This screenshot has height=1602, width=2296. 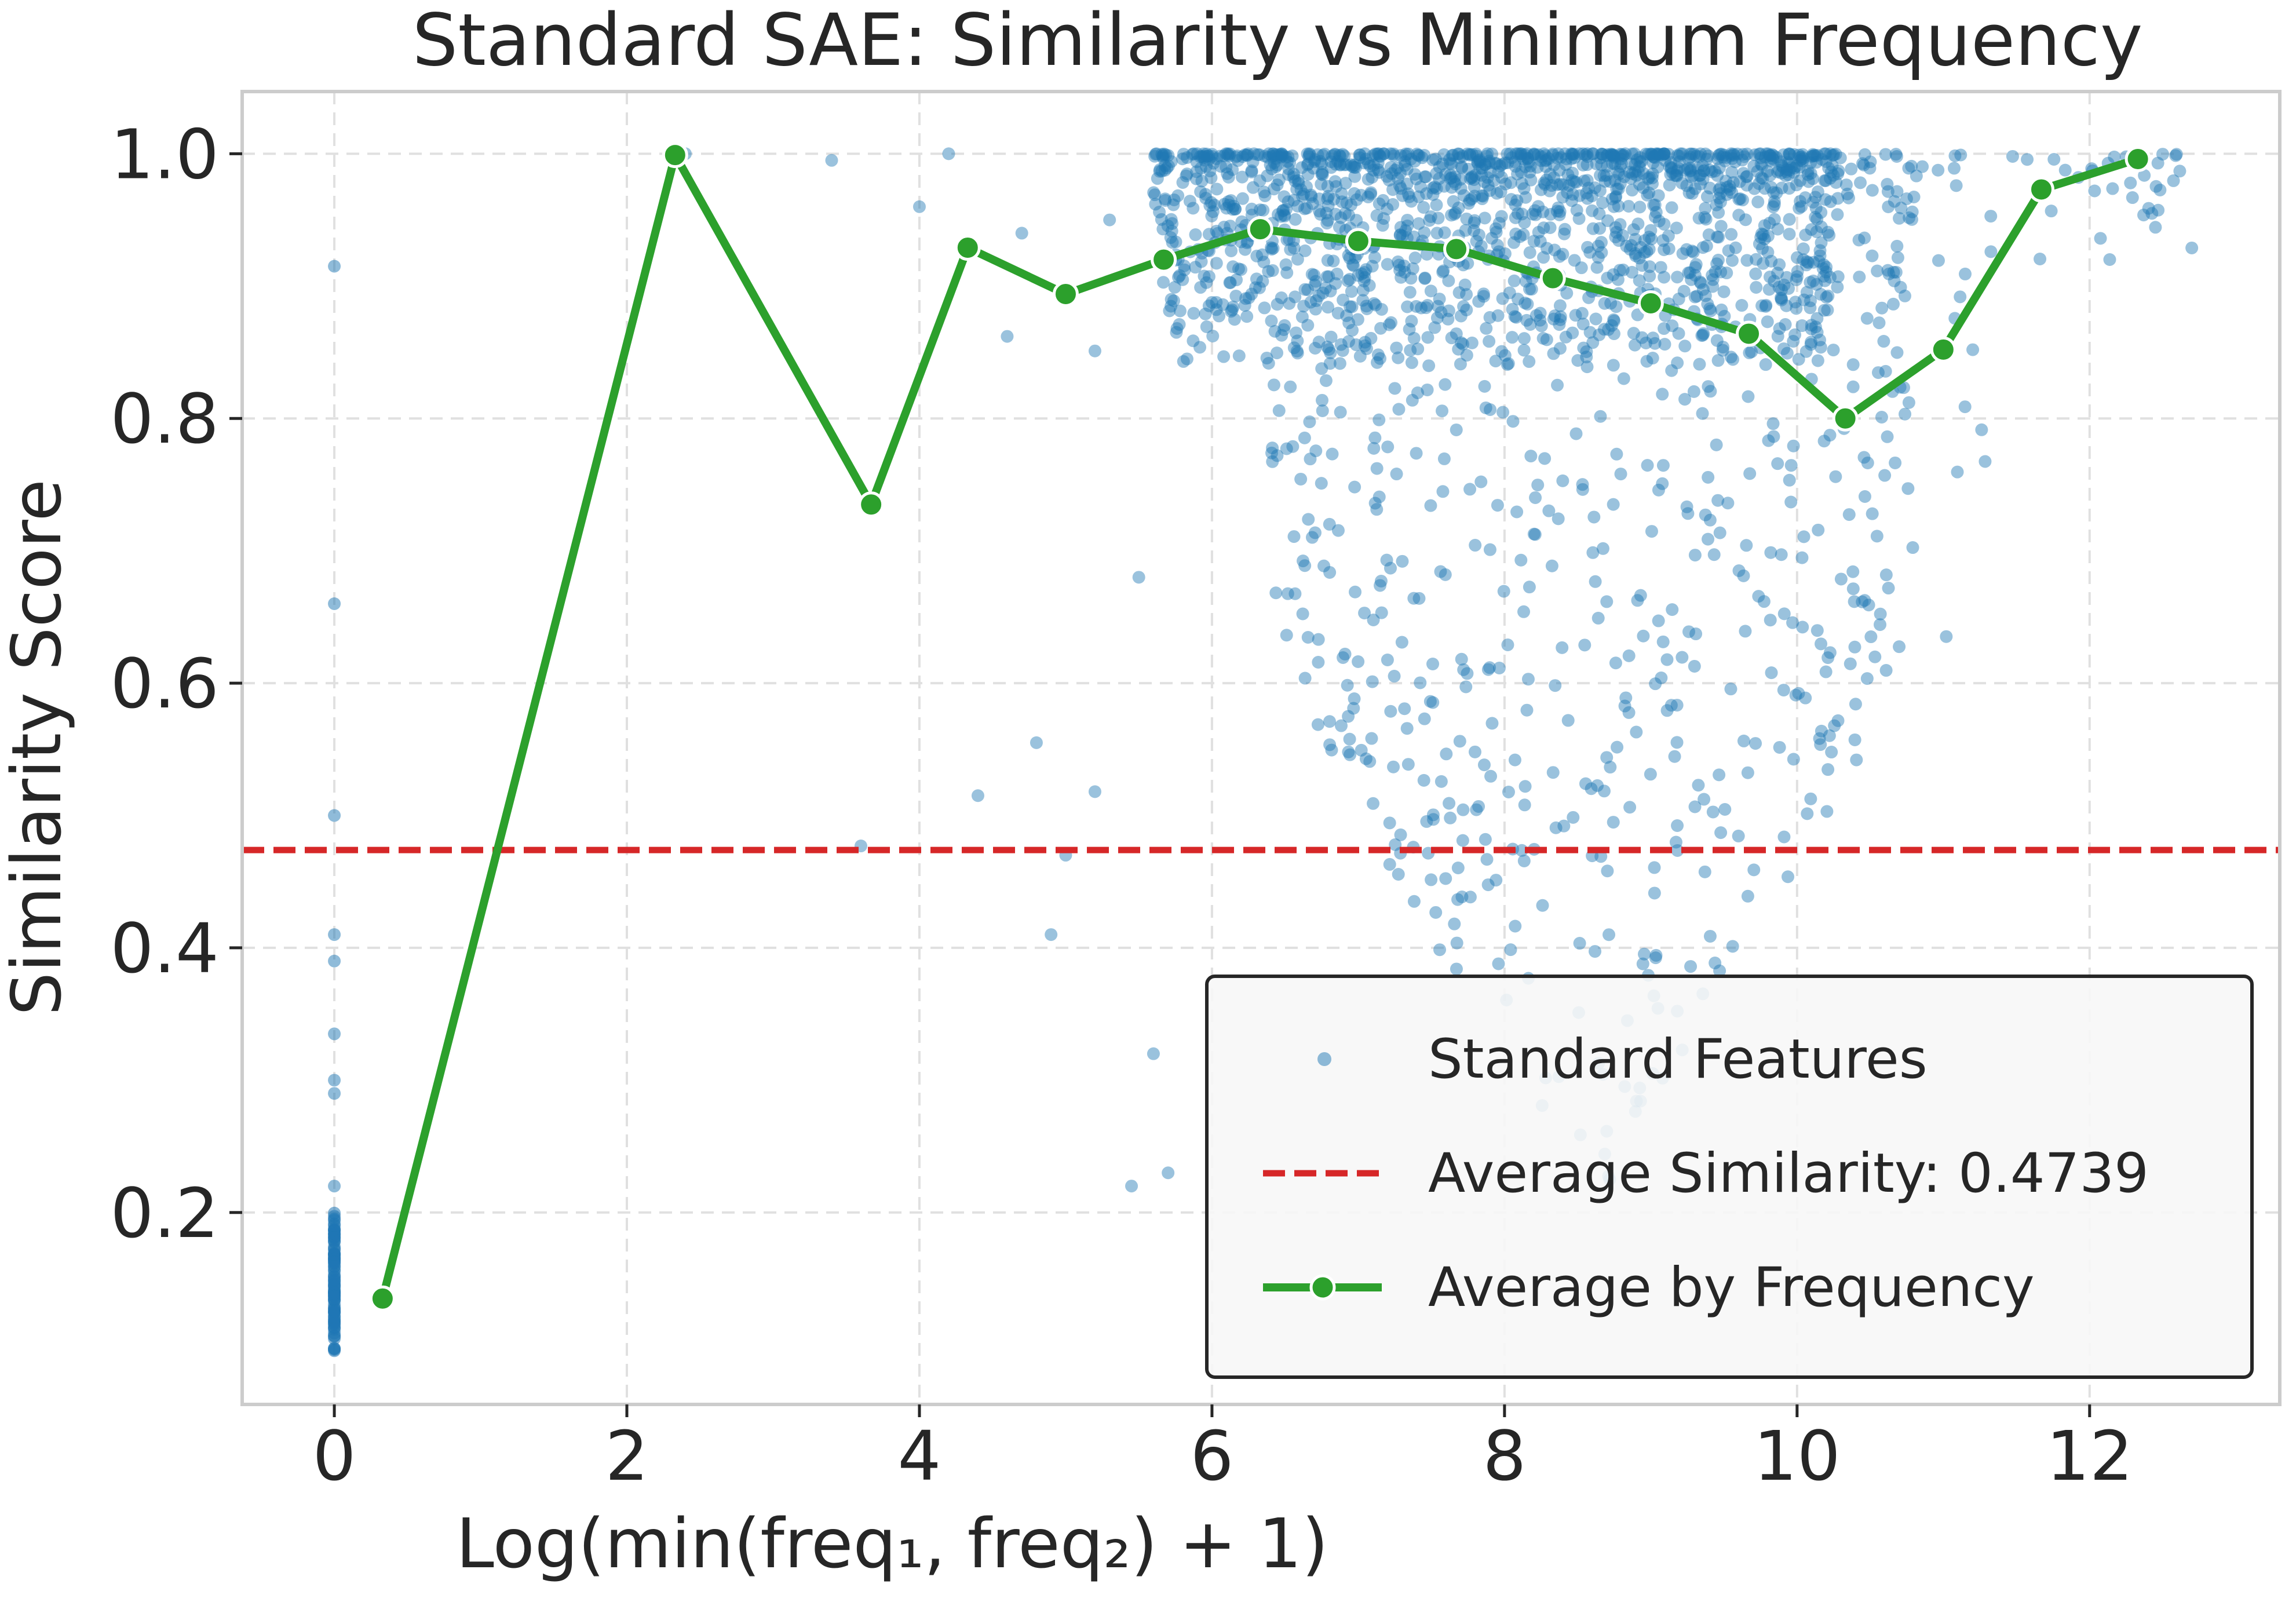 I want to click on x-tick-label: 8, so click(x=1504, y=1456).